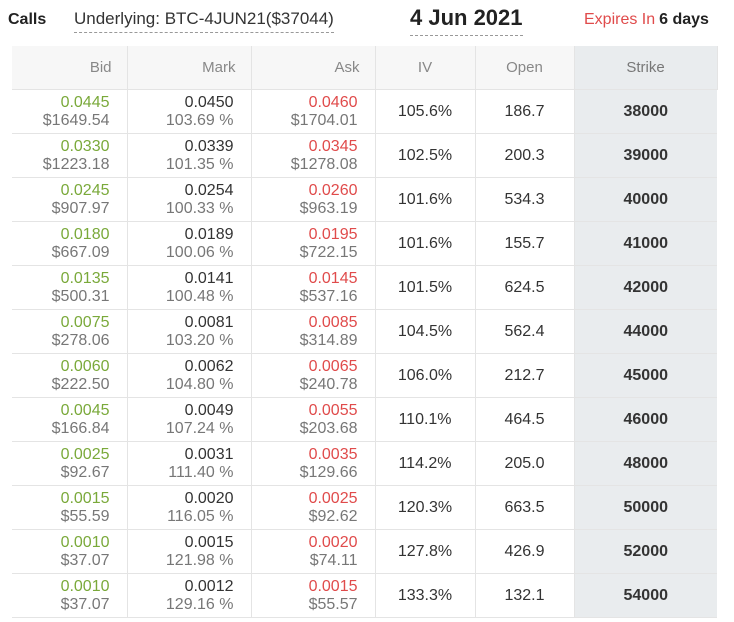 The width and height of the screenshot is (734, 622). What do you see at coordinates (70, 287) in the screenshot?
I see `bid-cell: 0.0135 $500.31` at bounding box center [70, 287].